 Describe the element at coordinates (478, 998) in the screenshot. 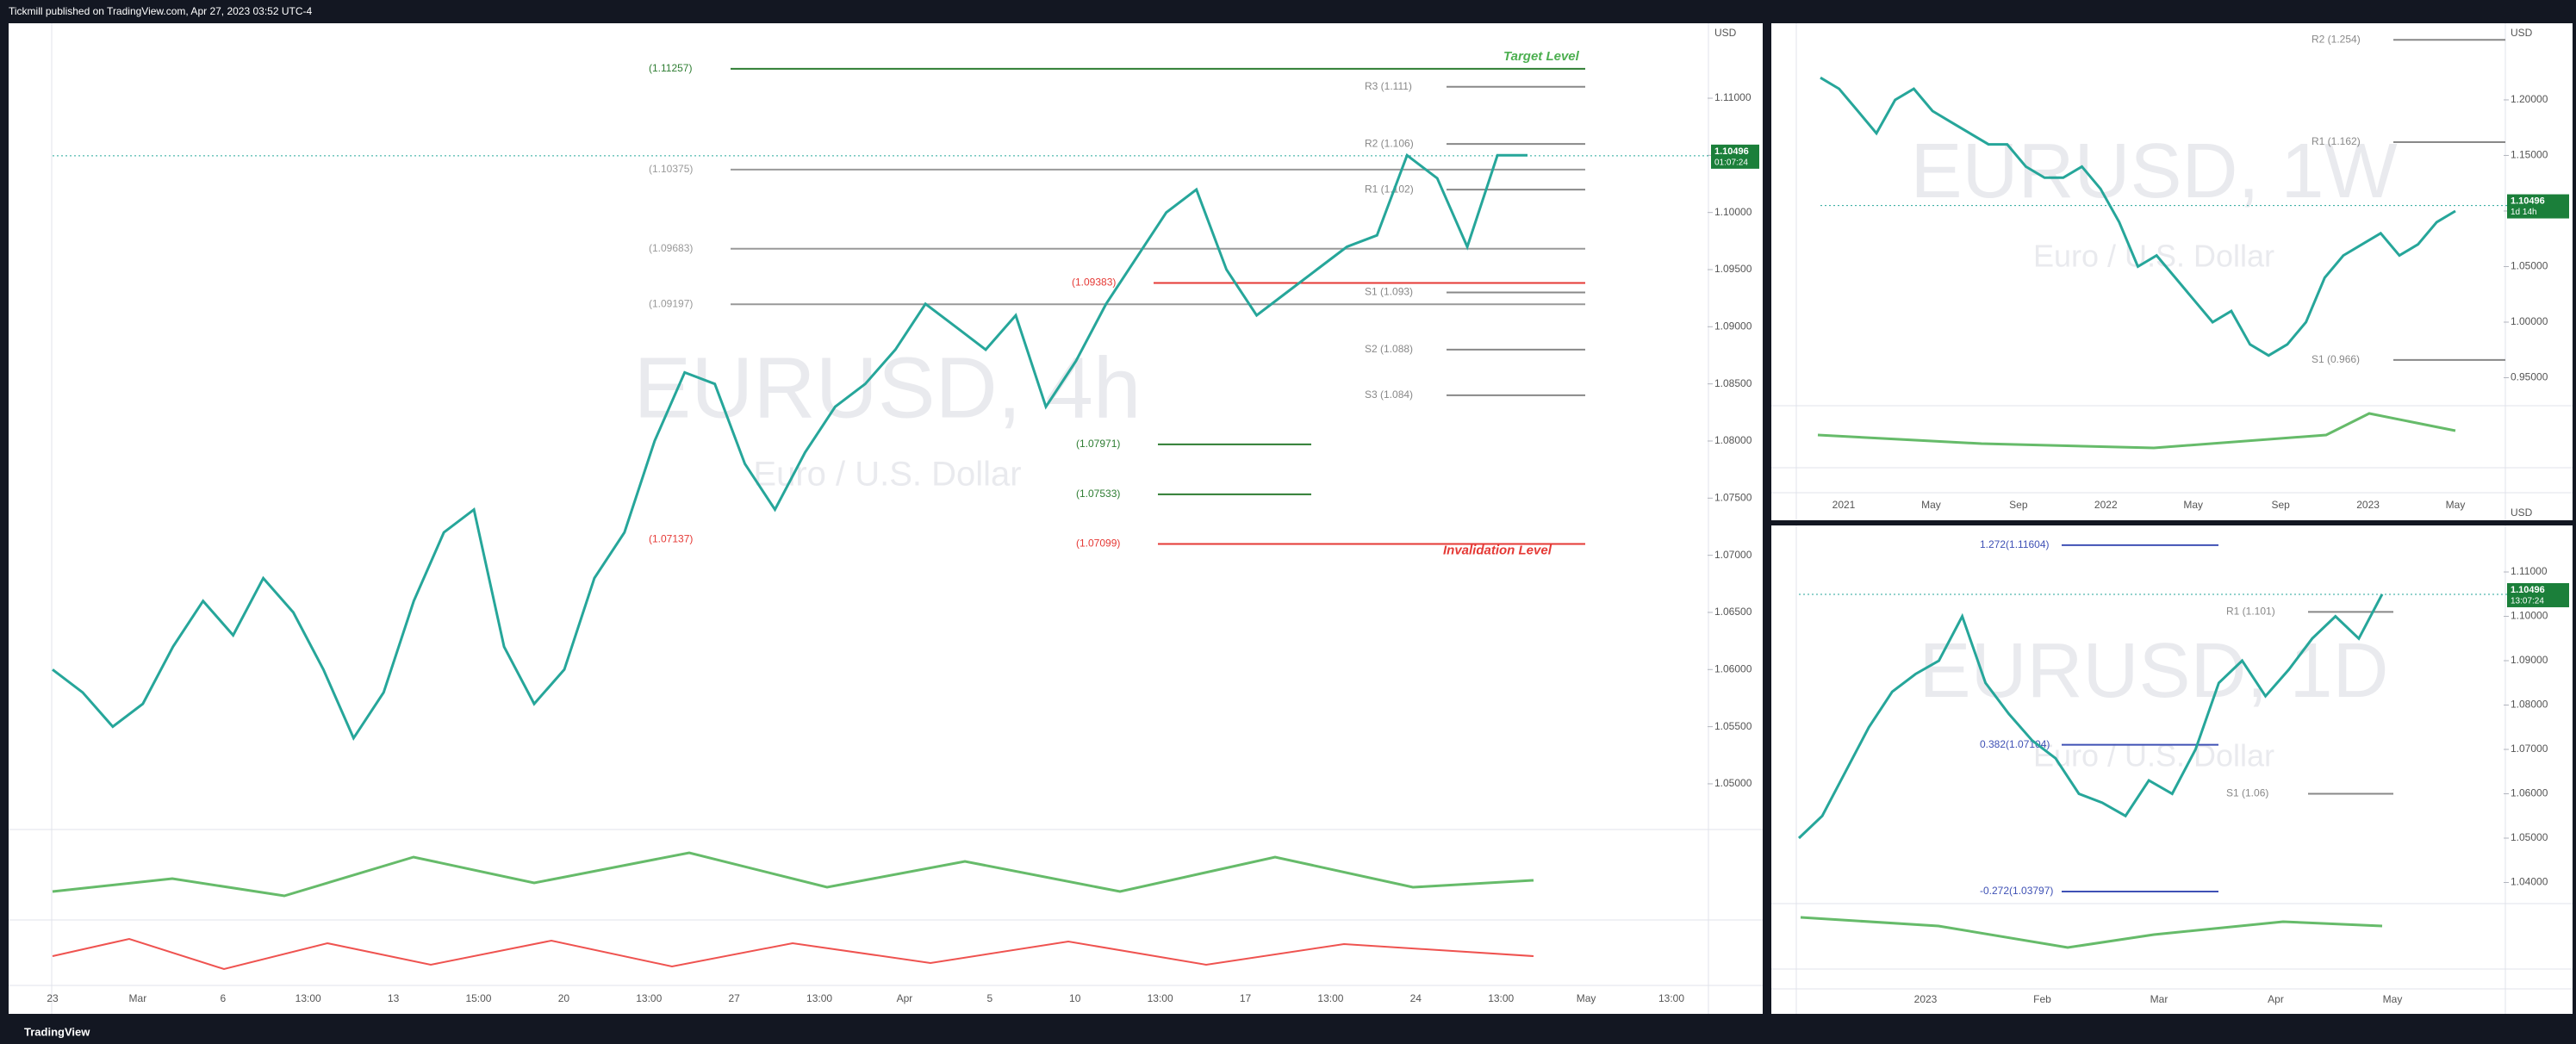

I see `x-tick-label: 15:00` at that location.